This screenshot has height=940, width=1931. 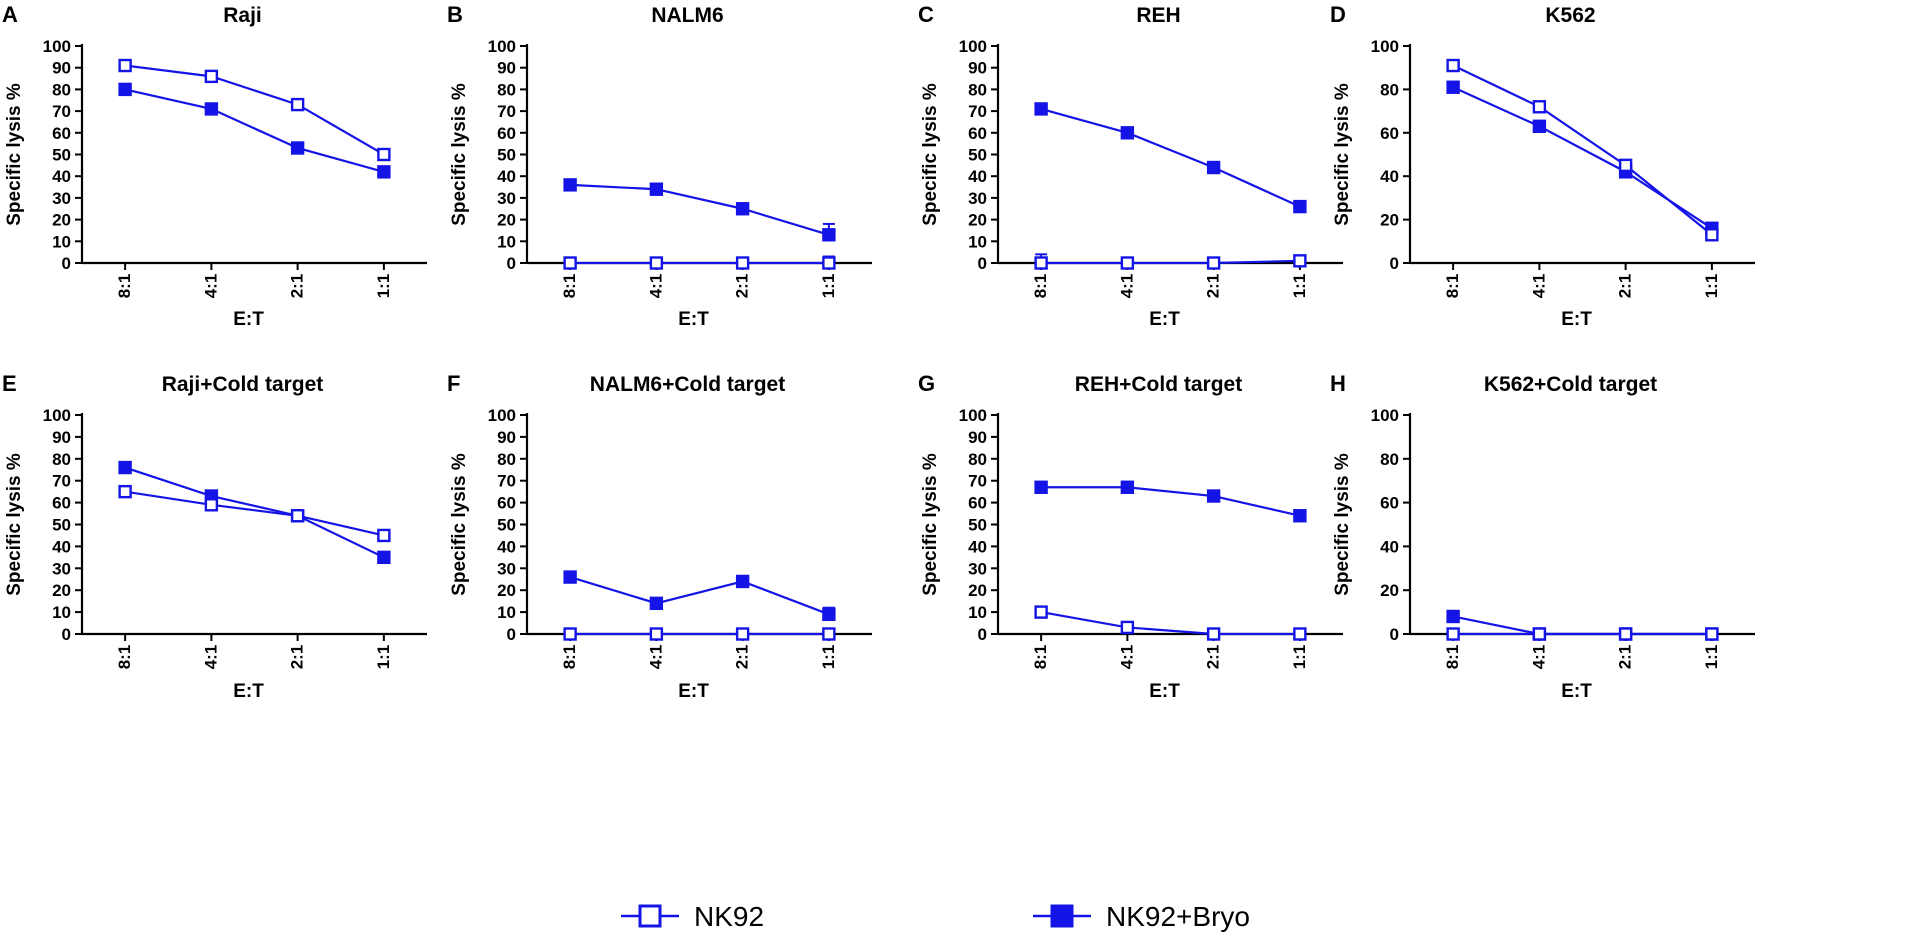 I want to click on panel-title: Raji+Cold target, so click(x=243, y=384).